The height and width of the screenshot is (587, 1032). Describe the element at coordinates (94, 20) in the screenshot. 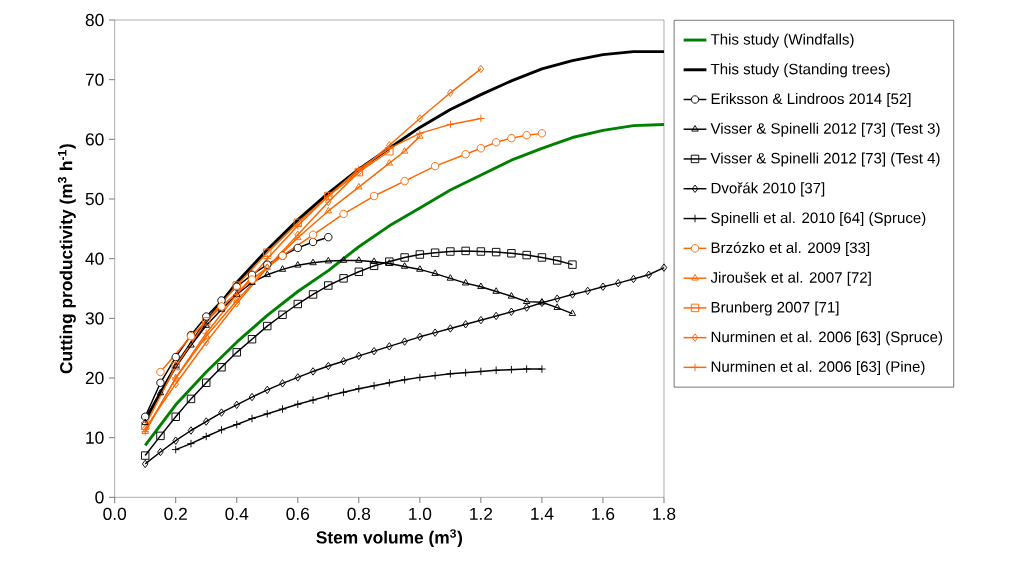

I see `y-tick-label: 80` at that location.